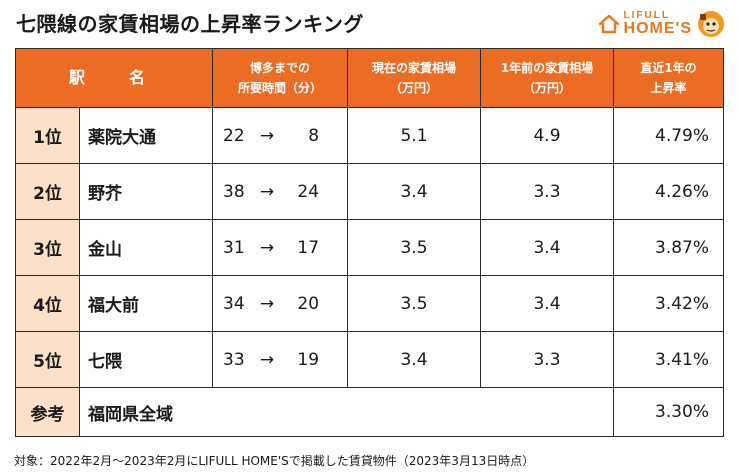 This screenshot has width=738, height=476. I want to click on rate-cell: 3.42%, so click(669, 303).